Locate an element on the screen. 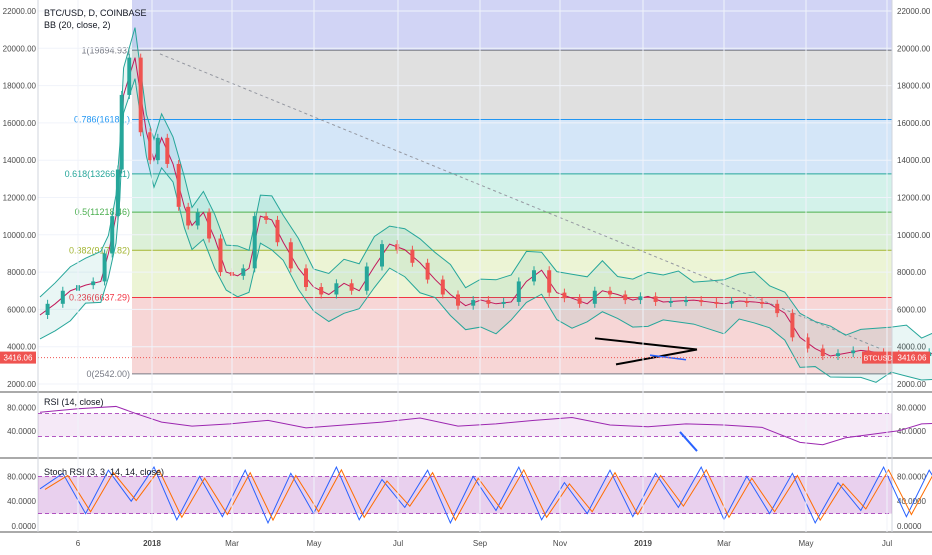 This screenshot has width=932, height=555. price-tick-right: 18000.00 is located at coordinates (914, 86).